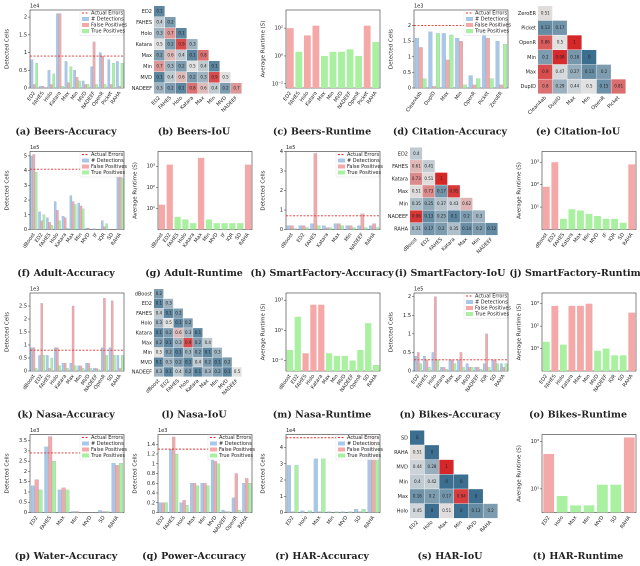 Image resolution: width=640 pixels, height=566 pixels. Describe the element at coordinates (428, 178) in the screenshot. I see `cell-value: 0.51` at that location.